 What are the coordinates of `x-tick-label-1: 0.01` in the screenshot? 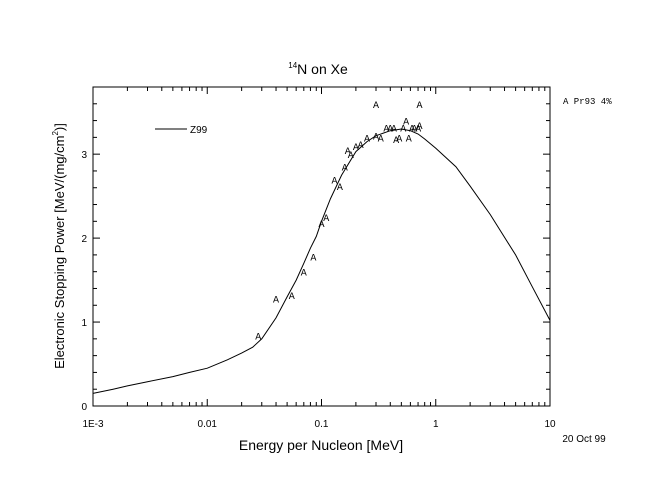 It's located at (208, 424).